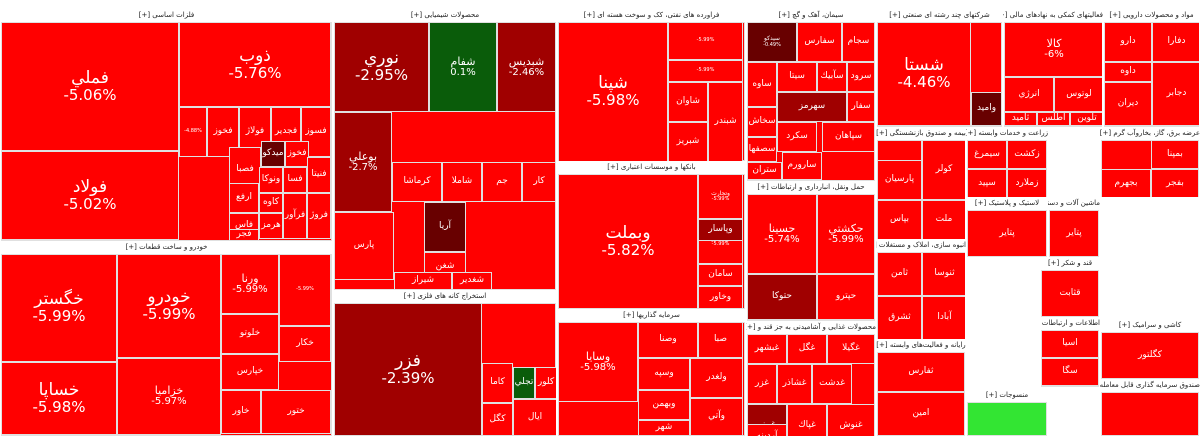  What do you see at coordinates (1128, 104) in the screenshot?
I see `stock-tile: ديران` at bounding box center [1128, 104].